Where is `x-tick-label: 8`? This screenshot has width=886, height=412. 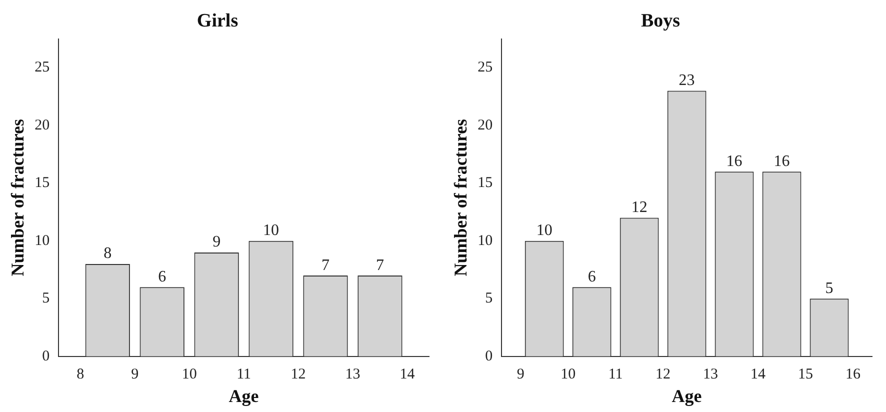
x-tick-label: 8 is located at coordinates (80, 374).